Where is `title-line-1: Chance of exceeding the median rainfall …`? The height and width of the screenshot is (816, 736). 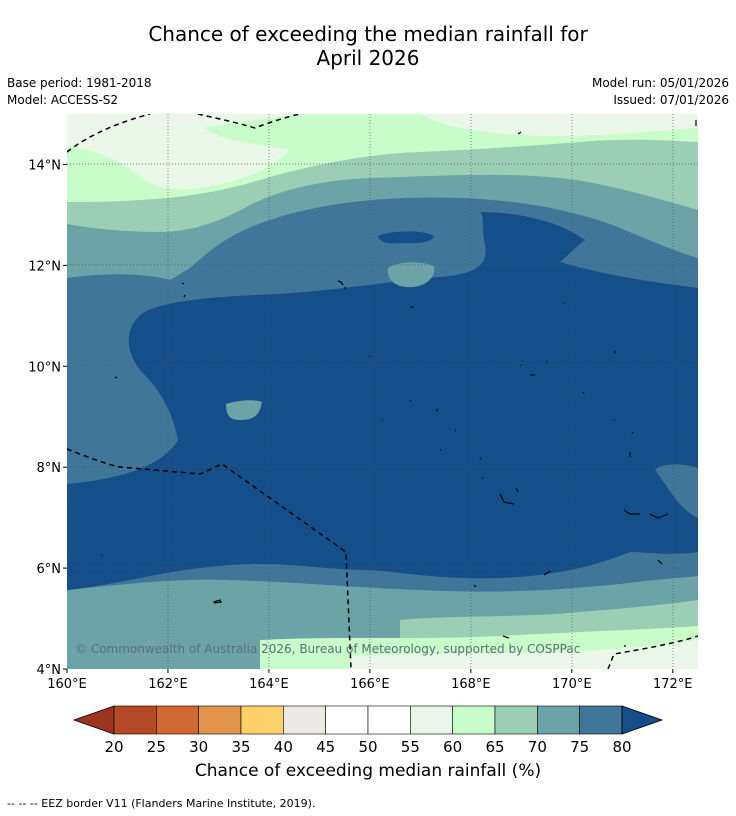
title-line-1: Chance of exceeding the median rainfall … is located at coordinates (368, 34).